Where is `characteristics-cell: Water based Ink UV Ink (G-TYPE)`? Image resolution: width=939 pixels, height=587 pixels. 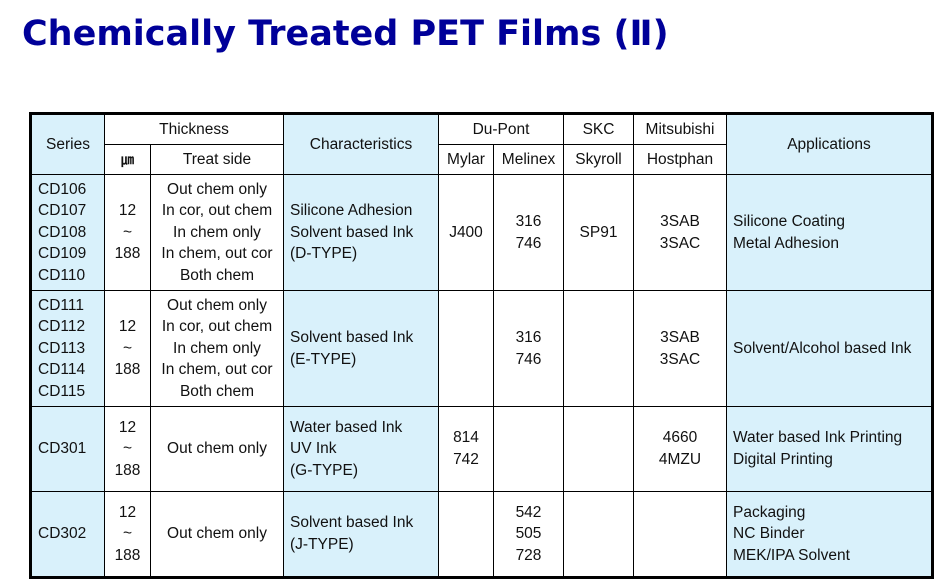
characteristics-cell: Water based Ink UV Ink (G-TYPE) is located at coordinates (361, 449).